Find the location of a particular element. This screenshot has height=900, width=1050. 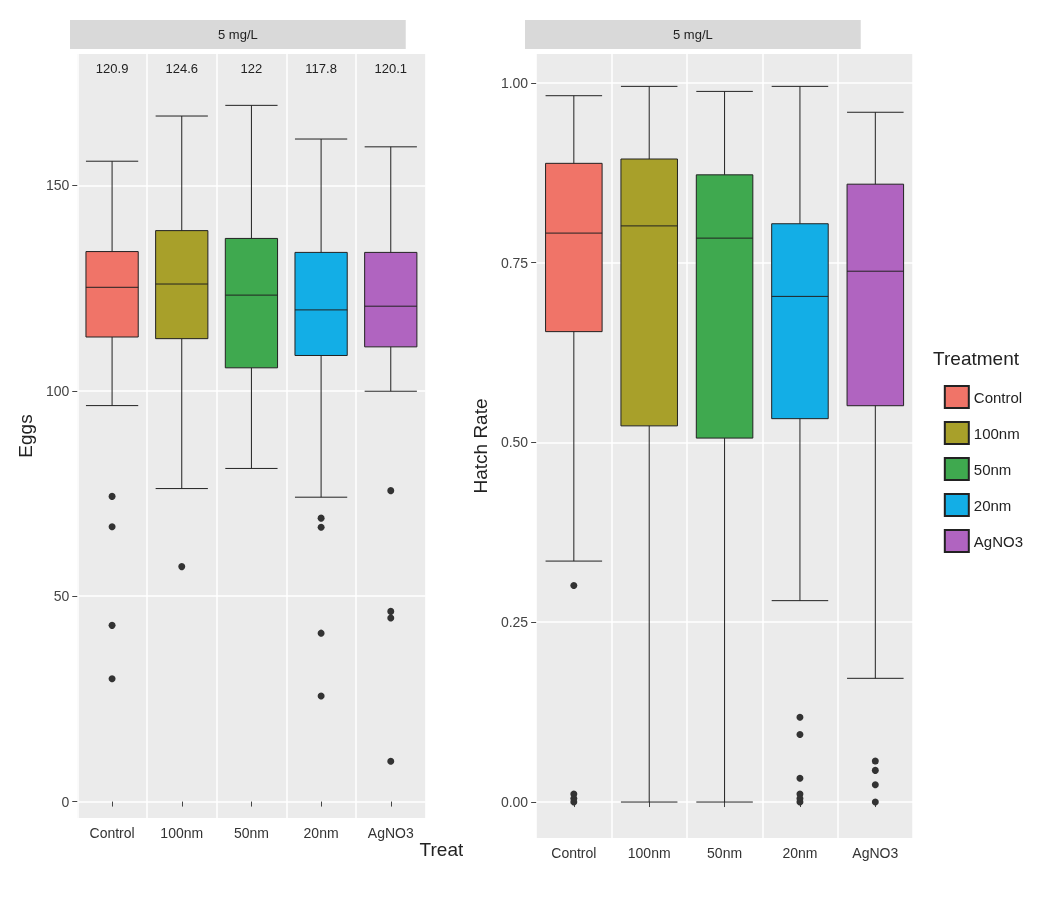

annotation: 120.9 is located at coordinates (112, 68).